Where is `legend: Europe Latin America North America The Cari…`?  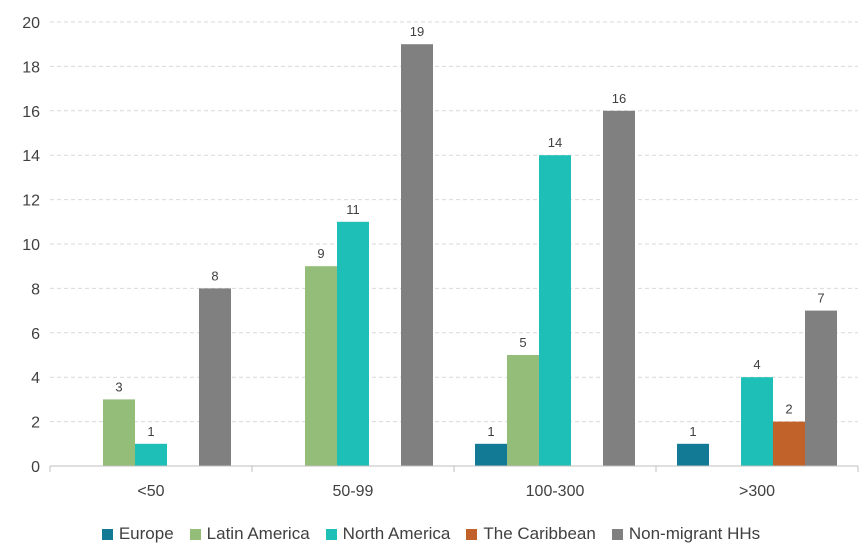 legend: Europe Latin America North America The Cari… is located at coordinates (431, 534).